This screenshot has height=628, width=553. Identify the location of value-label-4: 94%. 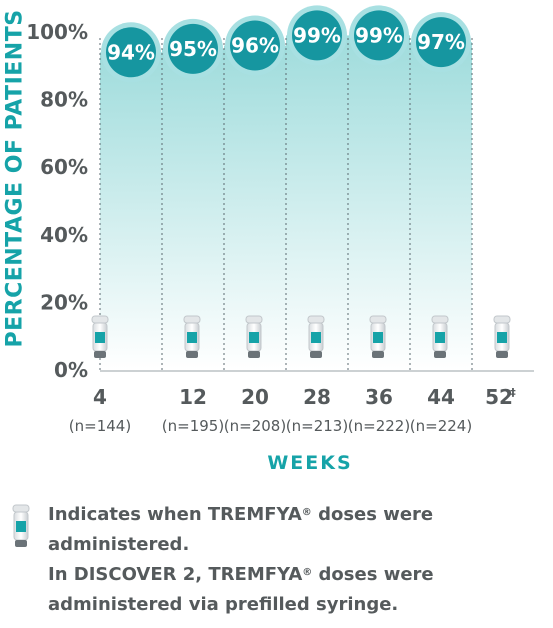
(131, 52).